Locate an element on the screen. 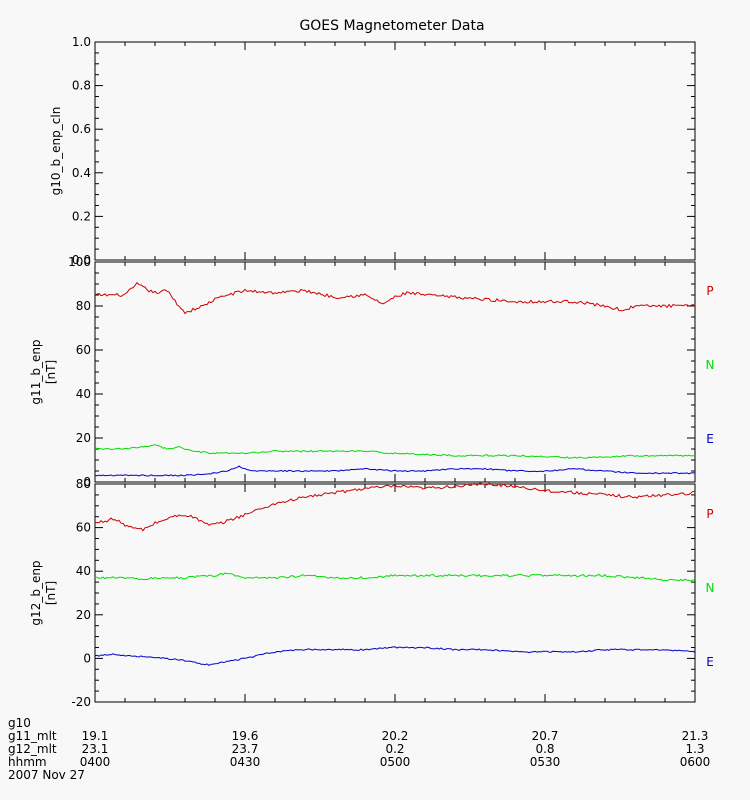  y-axis-label: g12_b_enp is located at coordinates (36, 592).